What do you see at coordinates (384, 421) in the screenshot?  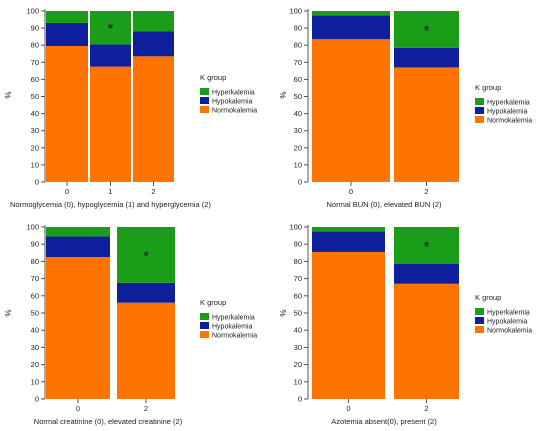 I see `x-axis-label: Azotemia absent(0), present (2)` at bounding box center [384, 421].